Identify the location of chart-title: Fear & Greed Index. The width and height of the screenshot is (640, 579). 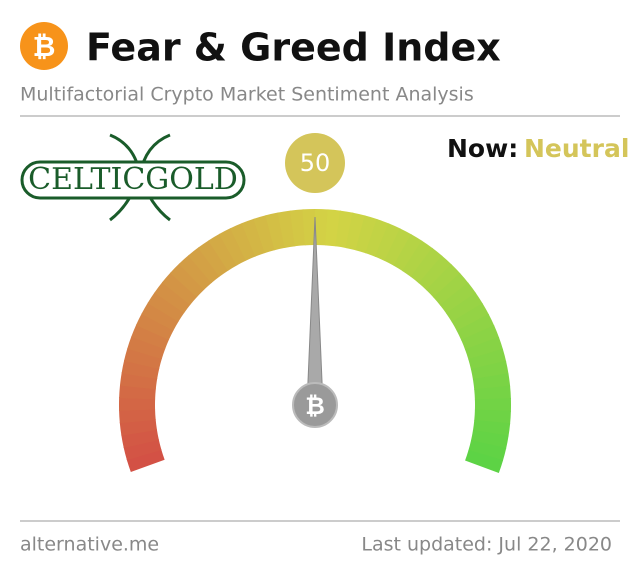
(293, 48).